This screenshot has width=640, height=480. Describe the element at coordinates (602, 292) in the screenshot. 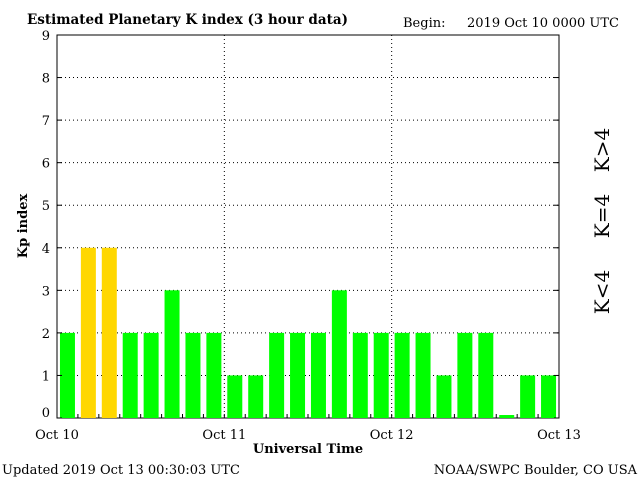

I see `legend-low: K<4` at that location.